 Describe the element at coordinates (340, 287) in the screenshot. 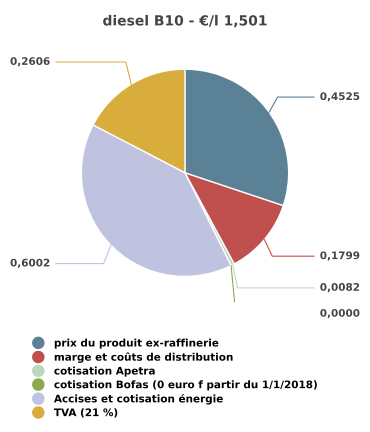

I see `data-label: 0,0082` at that location.